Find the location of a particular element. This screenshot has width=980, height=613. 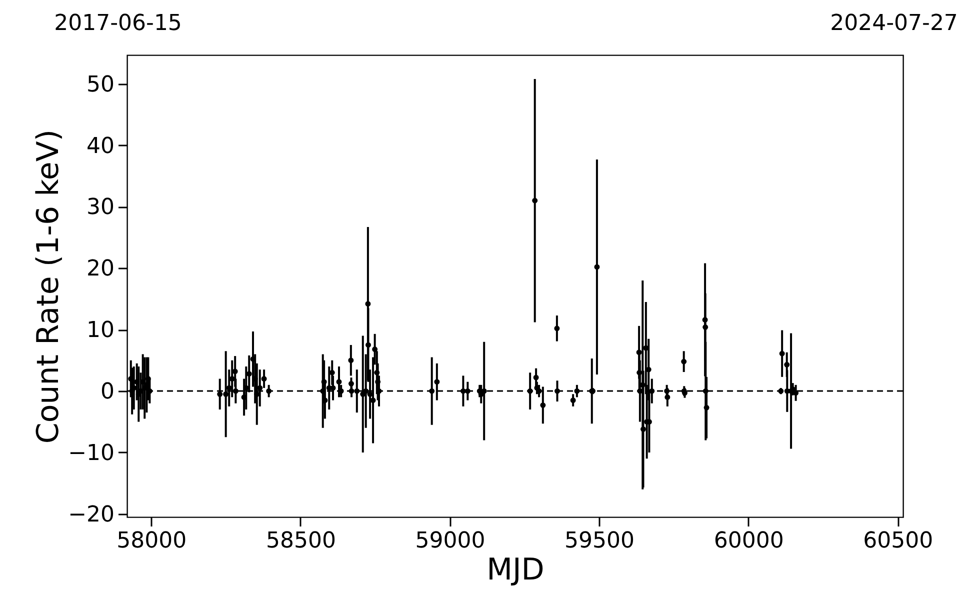

text: 2024-07-27 is located at coordinates (894, 23).